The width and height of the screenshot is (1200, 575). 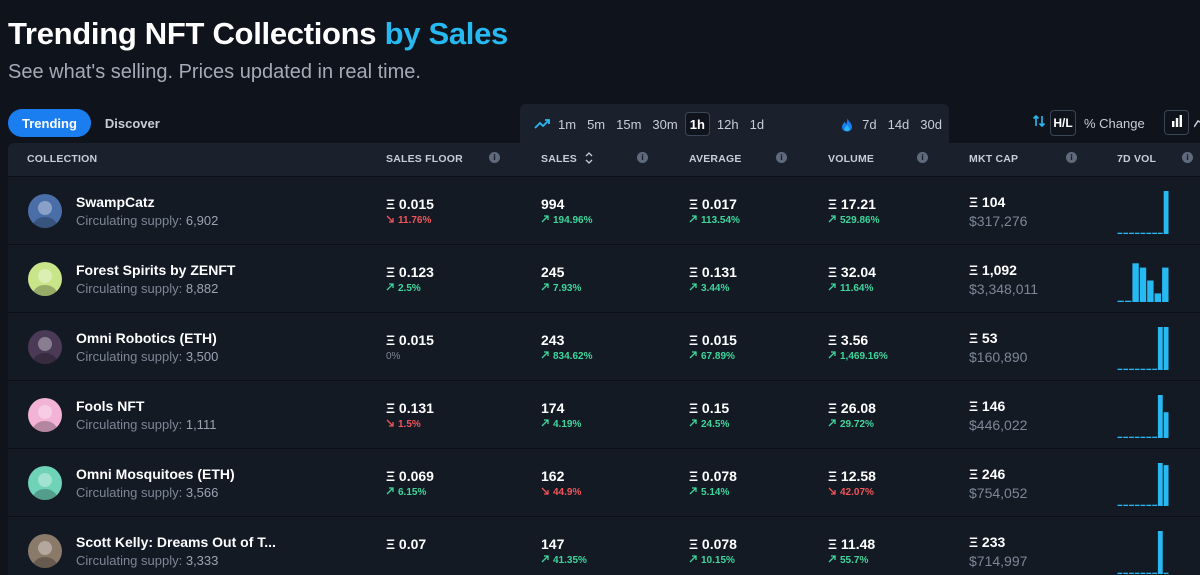 What do you see at coordinates (854, 560) in the screenshot?
I see `volume-change-value: 55.7%` at bounding box center [854, 560].